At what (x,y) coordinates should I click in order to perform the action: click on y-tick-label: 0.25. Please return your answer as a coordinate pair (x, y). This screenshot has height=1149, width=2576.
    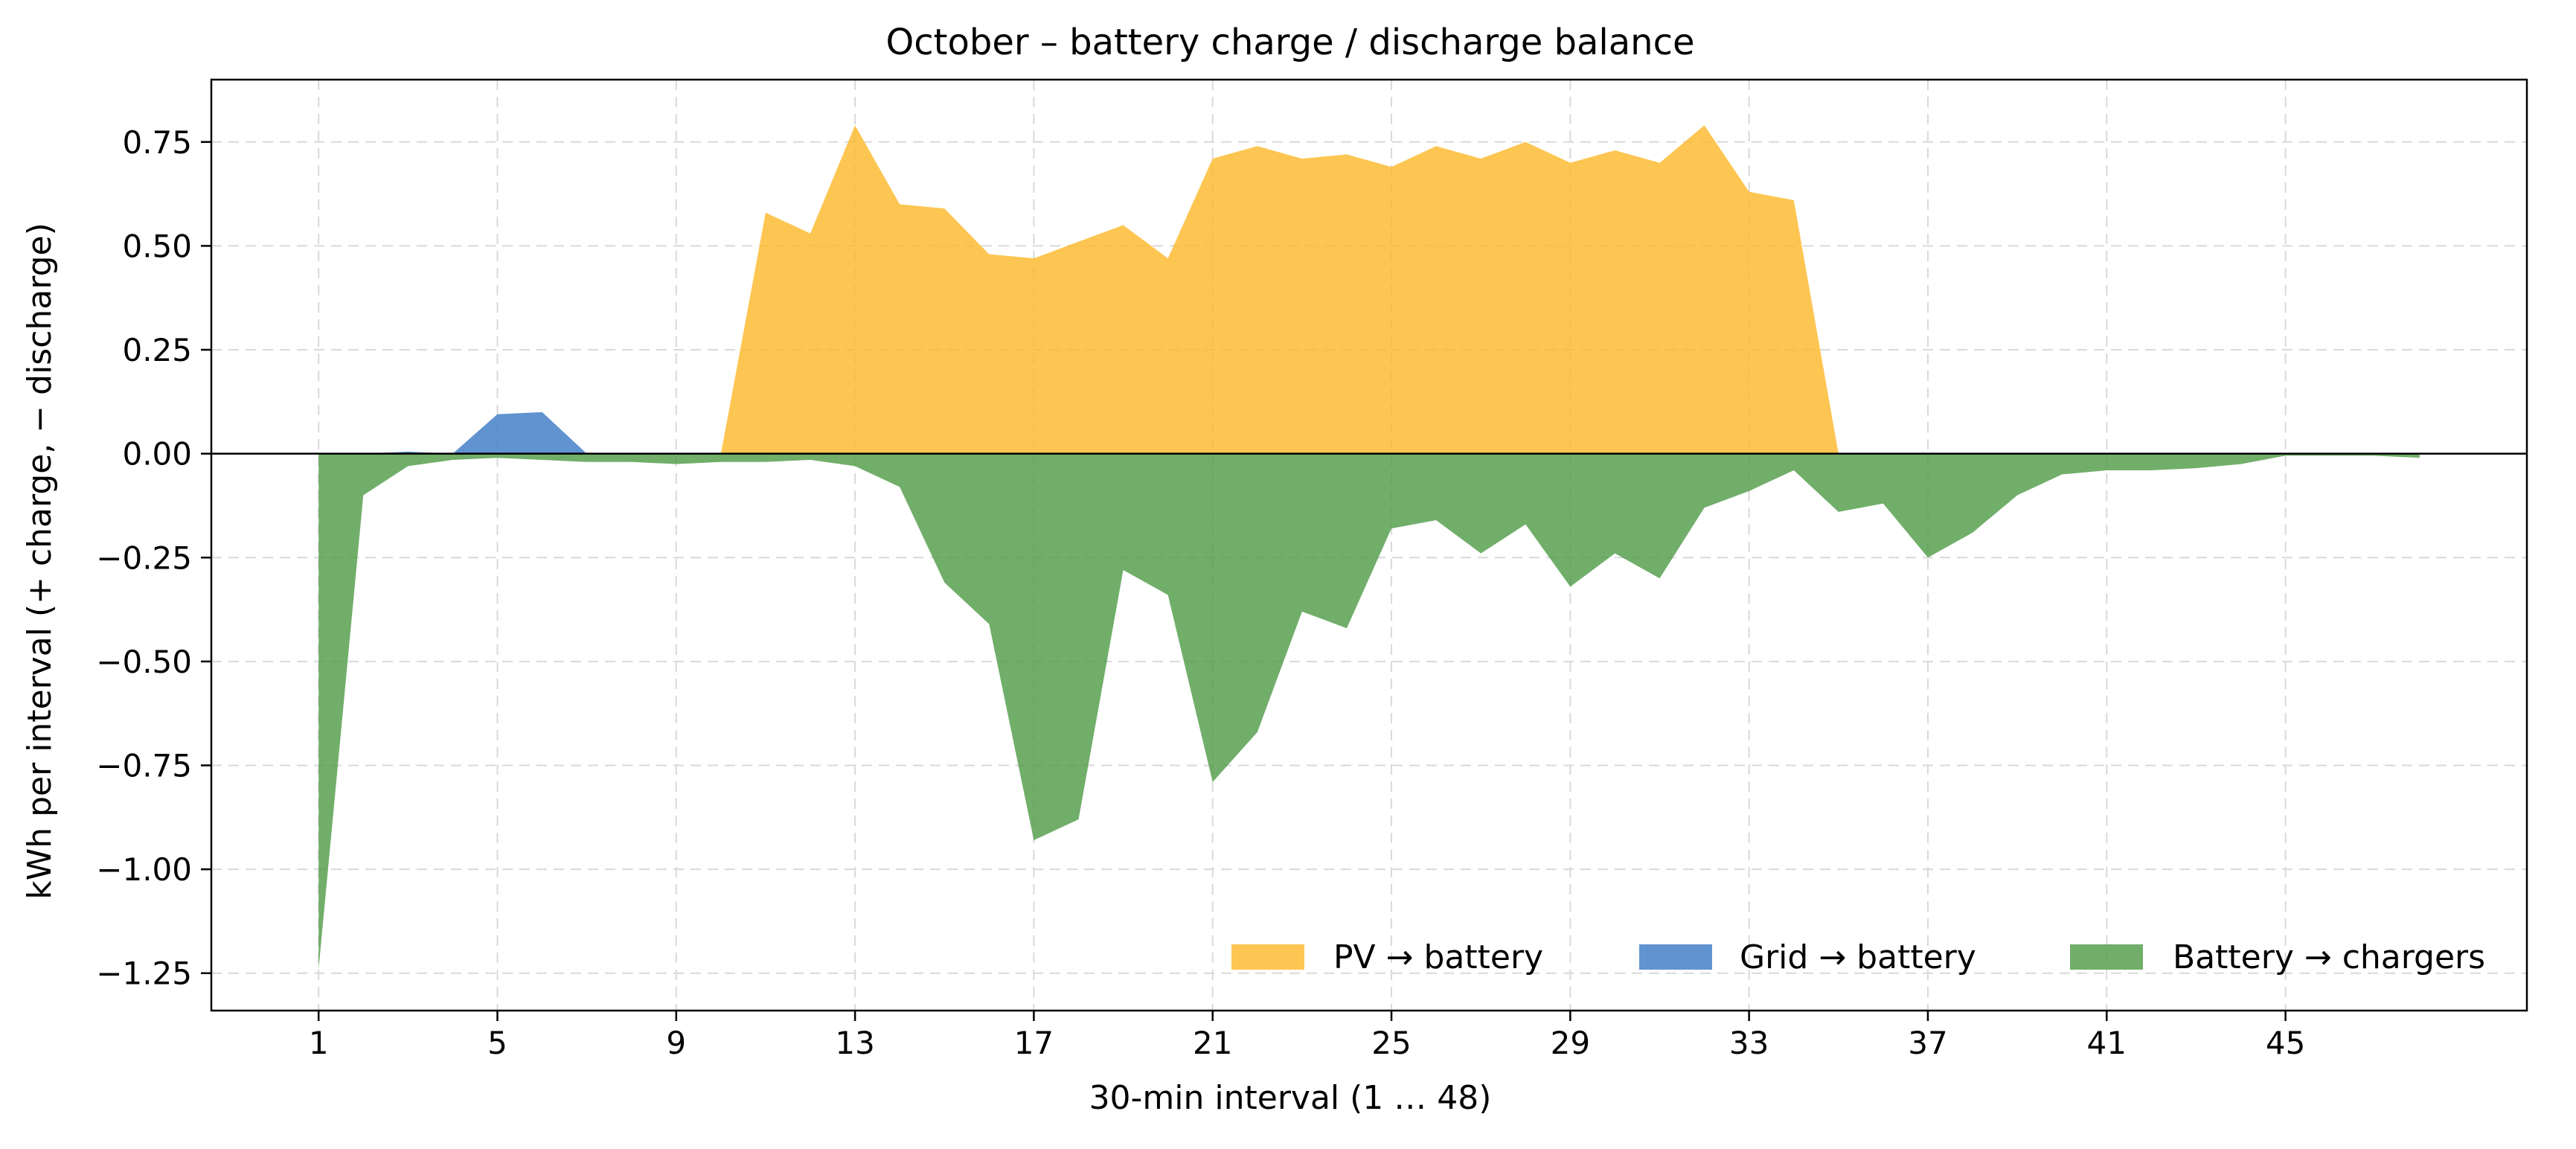
    Looking at the image, I should click on (157, 350).